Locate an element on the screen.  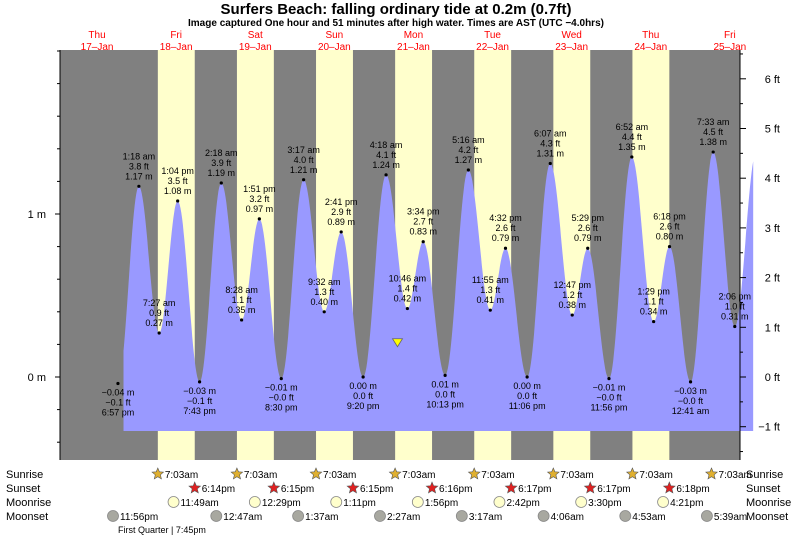
tide-height-ft: 4.1 ft is located at coordinates (386, 155).